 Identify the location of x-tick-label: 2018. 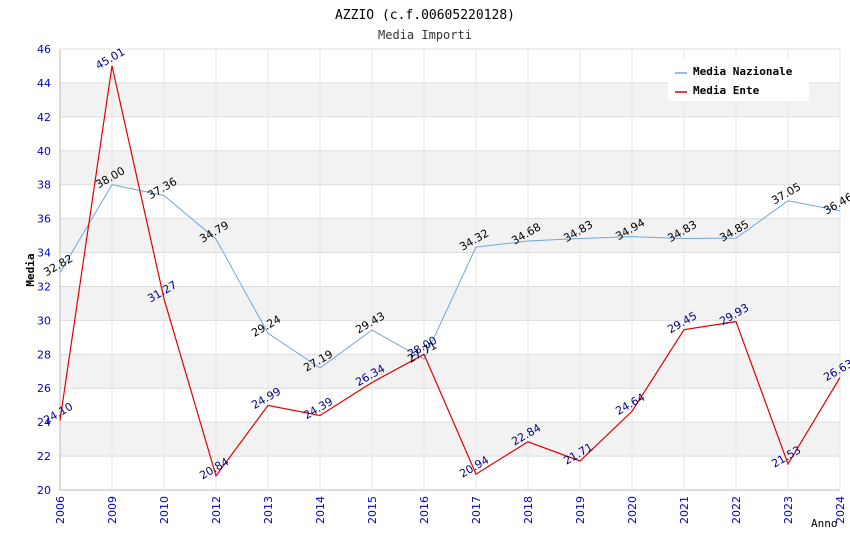
(528, 510).